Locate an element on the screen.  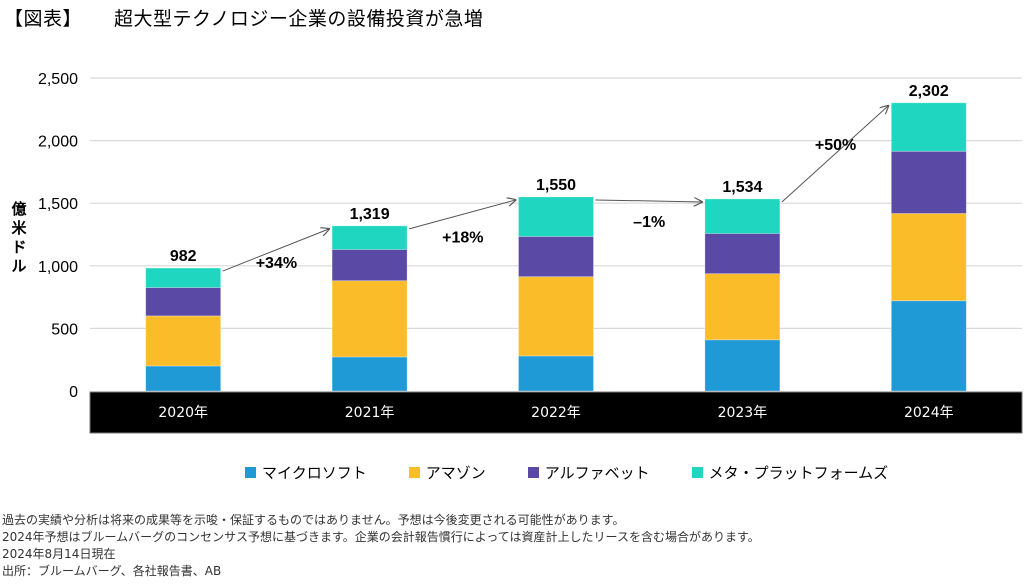
x-tick-label: 2021年 is located at coordinates (370, 413).